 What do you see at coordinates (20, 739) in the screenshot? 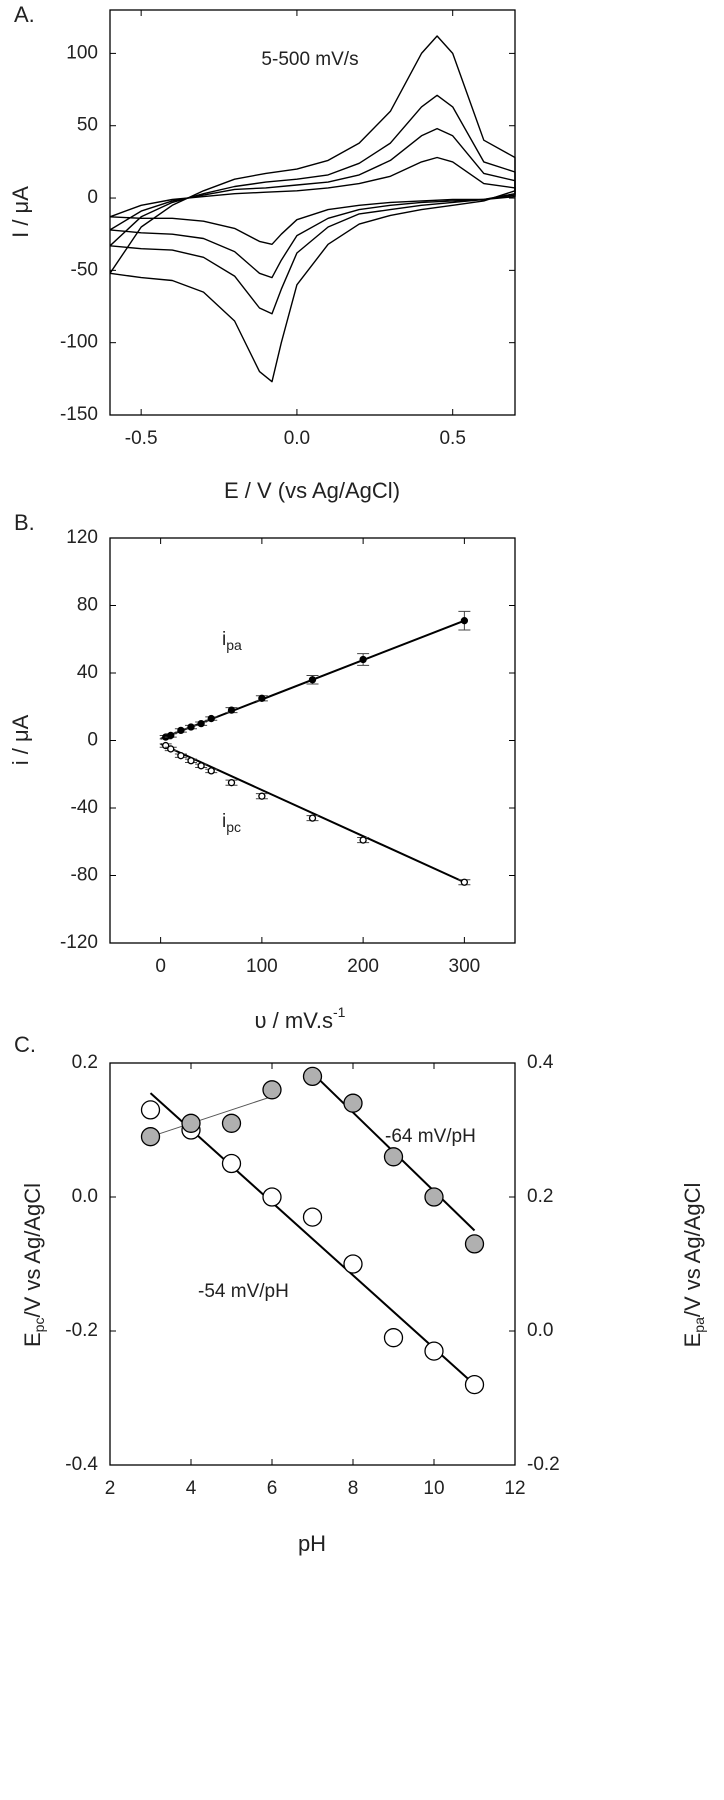
I see `y-axis-label: i / μA` at bounding box center [20, 739].